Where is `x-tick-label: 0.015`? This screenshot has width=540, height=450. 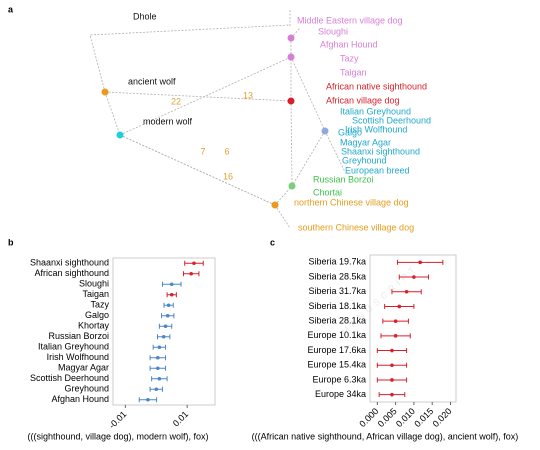
x-tick-label: 0.015 is located at coordinates (423, 417).